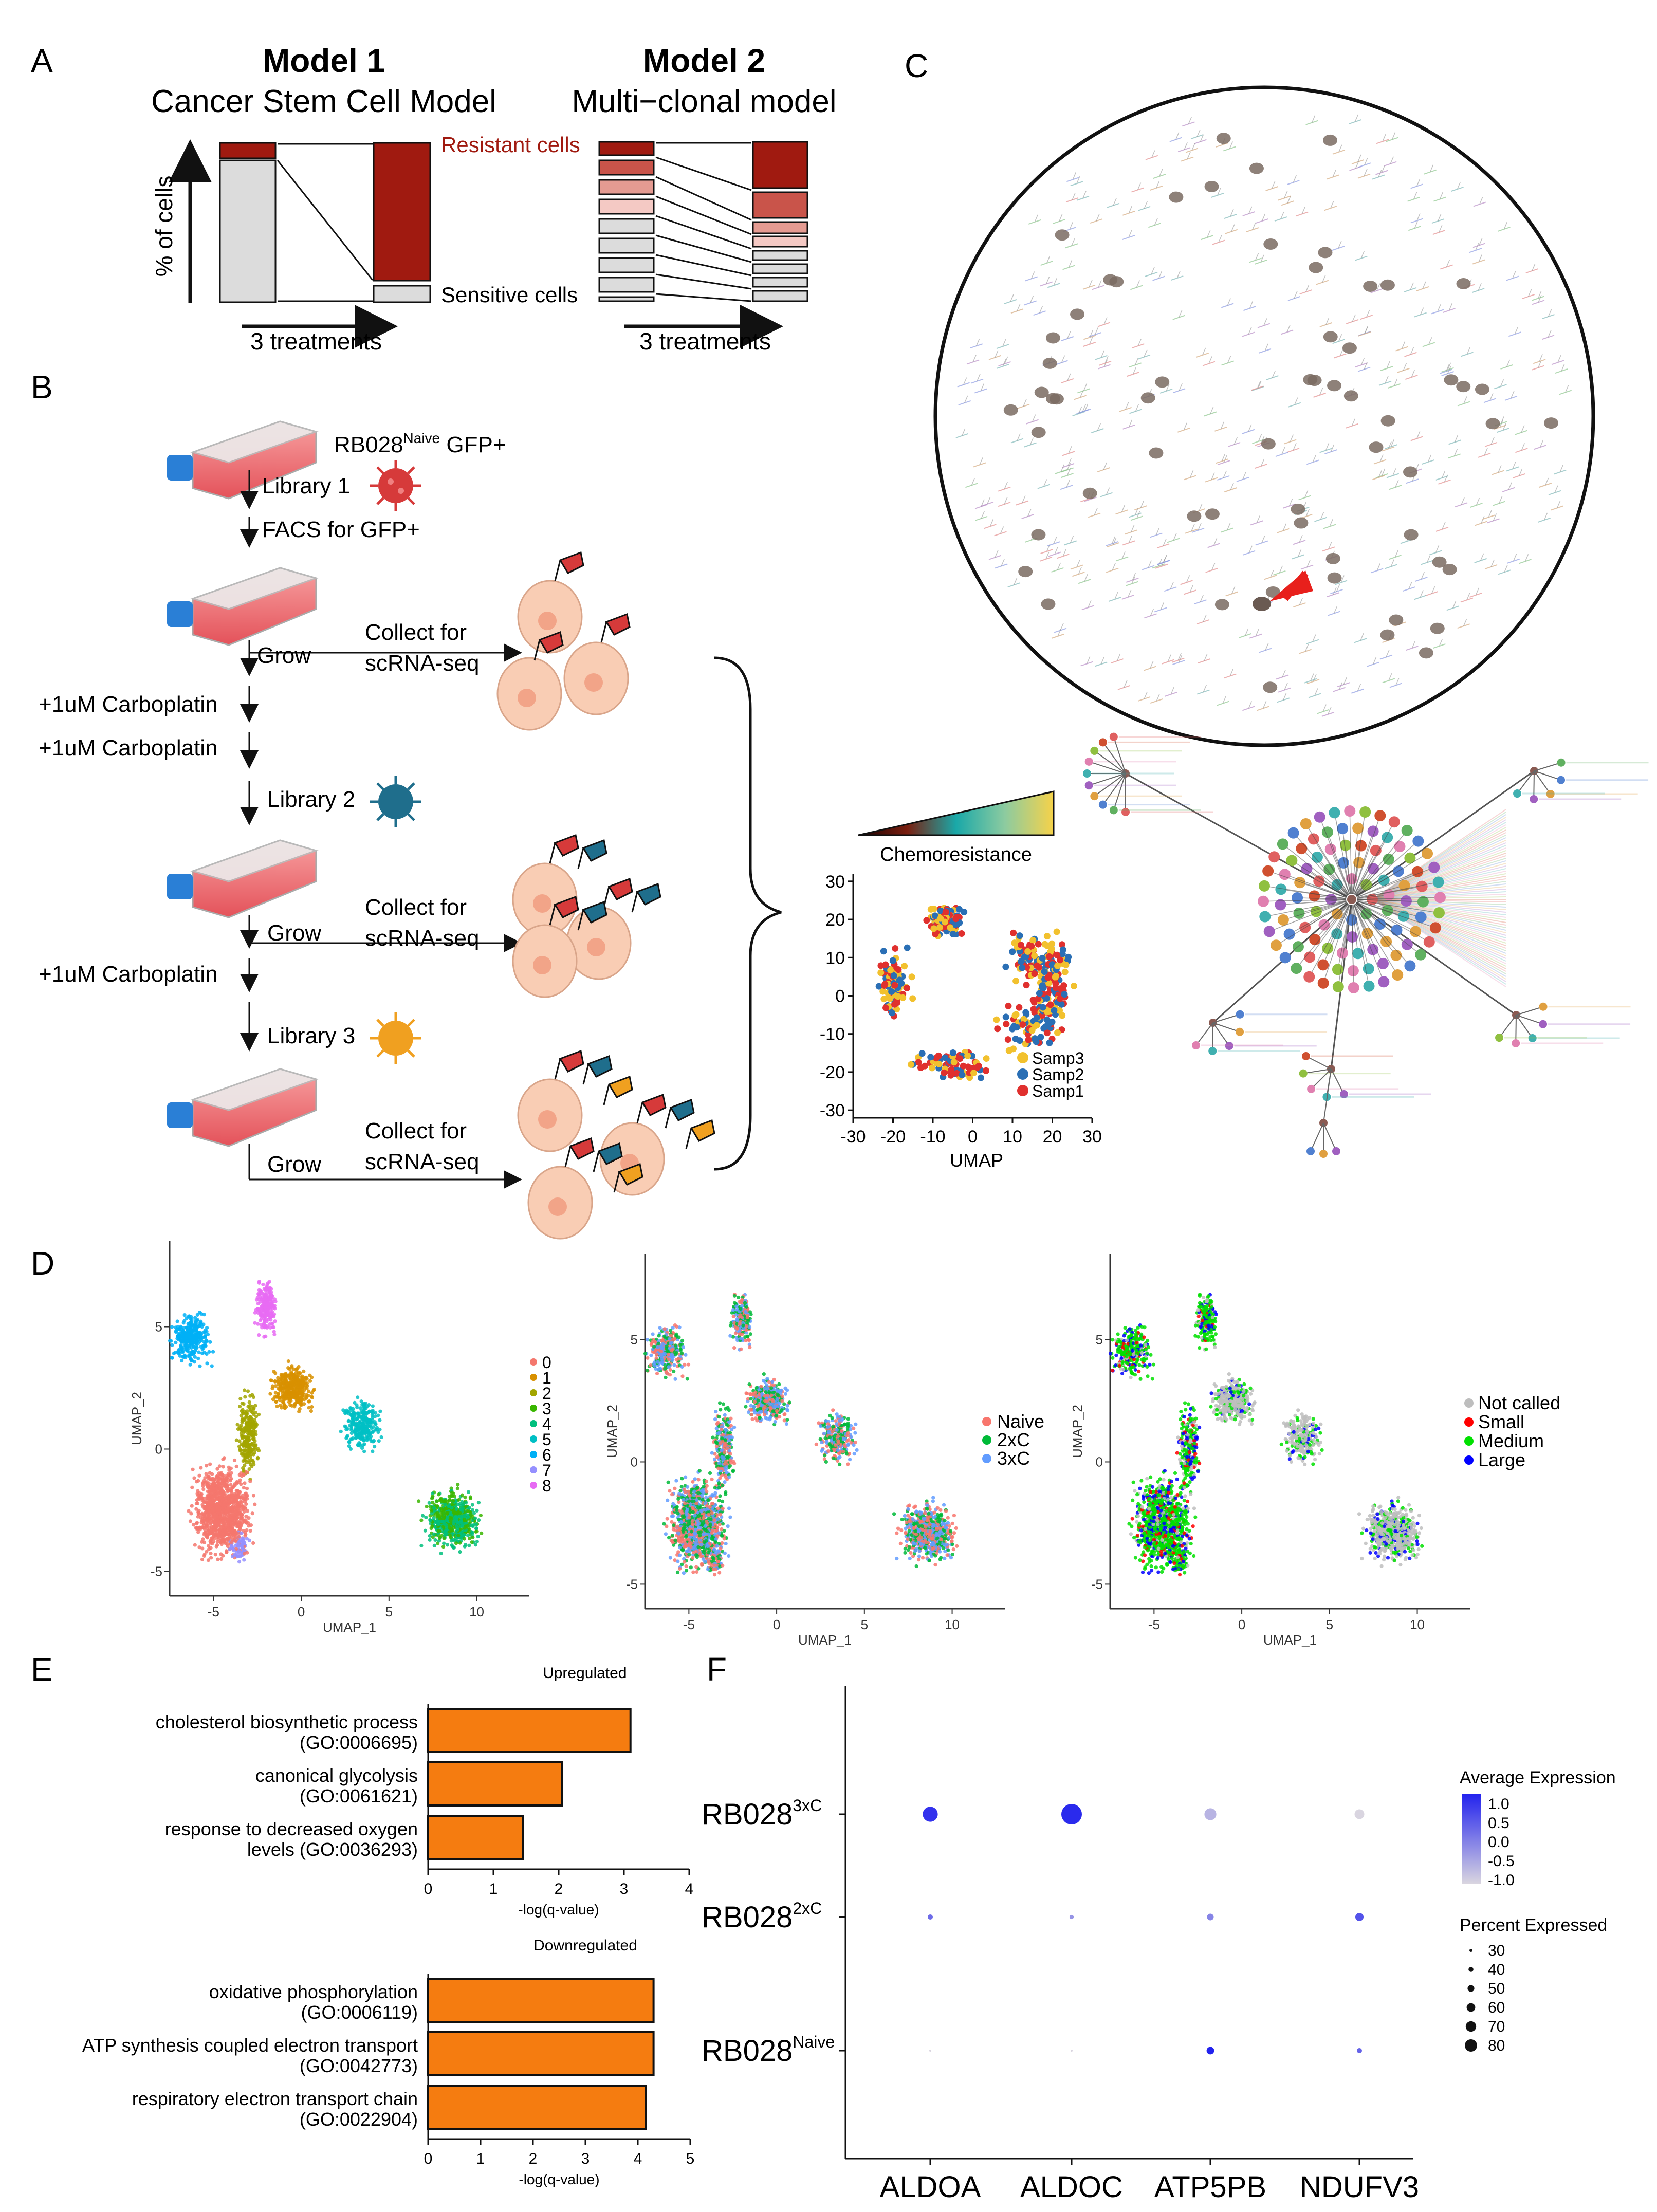 The height and width of the screenshot is (2212, 1657). Describe the element at coordinates (612, 1431) in the screenshot. I see `umap-ylabel: UMAP_2` at that location.